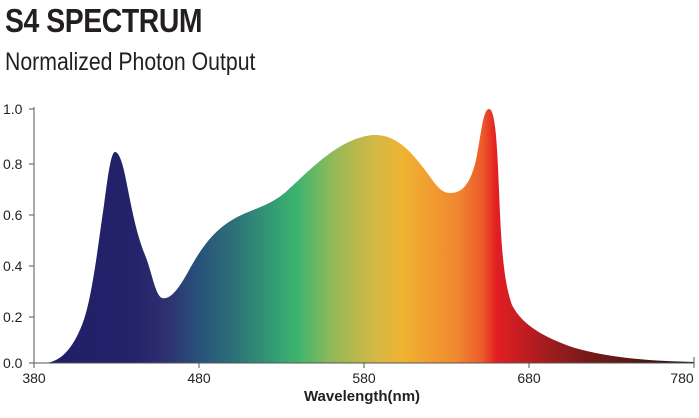  What do you see at coordinates (13, 109) in the screenshot?
I see `y-tick-label: 1.0` at bounding box center [13, 109].